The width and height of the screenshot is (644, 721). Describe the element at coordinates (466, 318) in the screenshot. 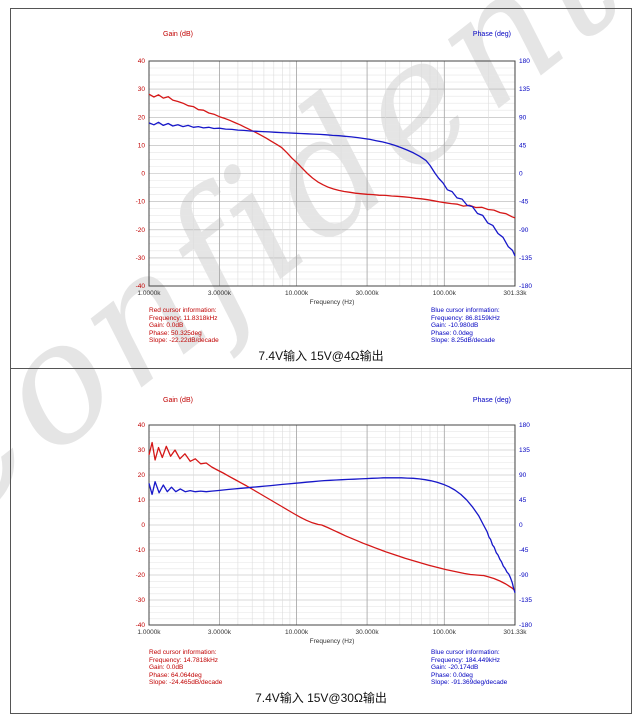

I see `cursor-info-line: Frequency: 86.8159kHz` at that location.